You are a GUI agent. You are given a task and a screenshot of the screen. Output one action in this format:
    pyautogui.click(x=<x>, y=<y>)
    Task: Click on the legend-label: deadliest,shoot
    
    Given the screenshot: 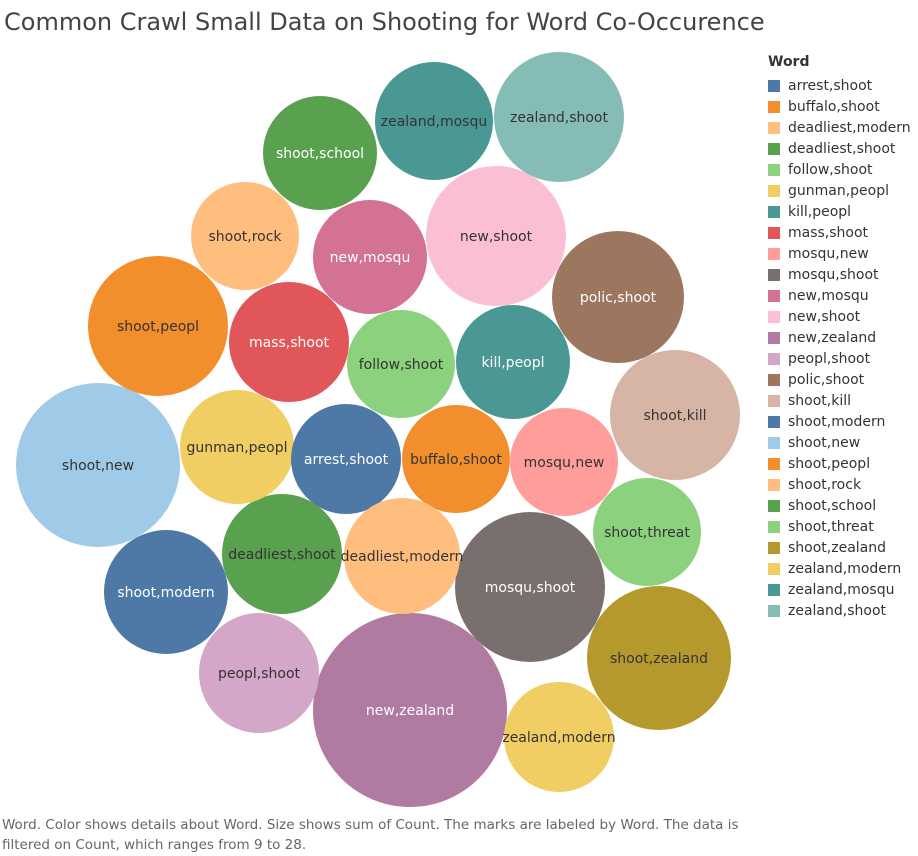 What is the action you would take?
    pyautogui.click(x=842, y=148)
    